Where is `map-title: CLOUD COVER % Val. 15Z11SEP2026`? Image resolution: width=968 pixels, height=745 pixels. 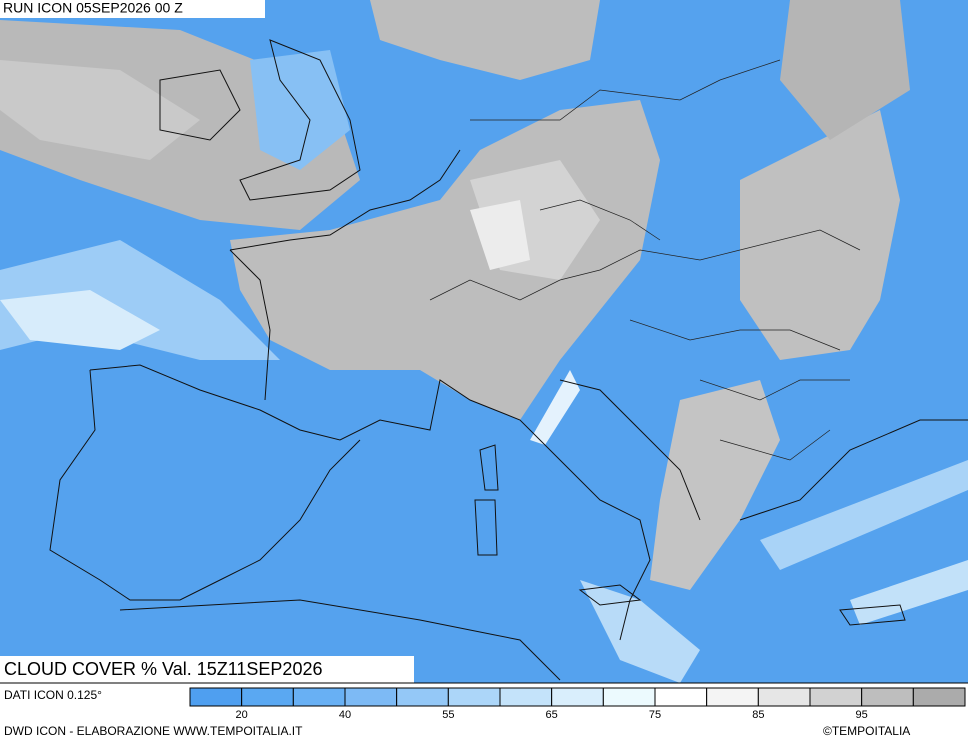 map-title: CLOUD COVER % Val. 15Z11SEP2026 is located at coordinates (163, 669).